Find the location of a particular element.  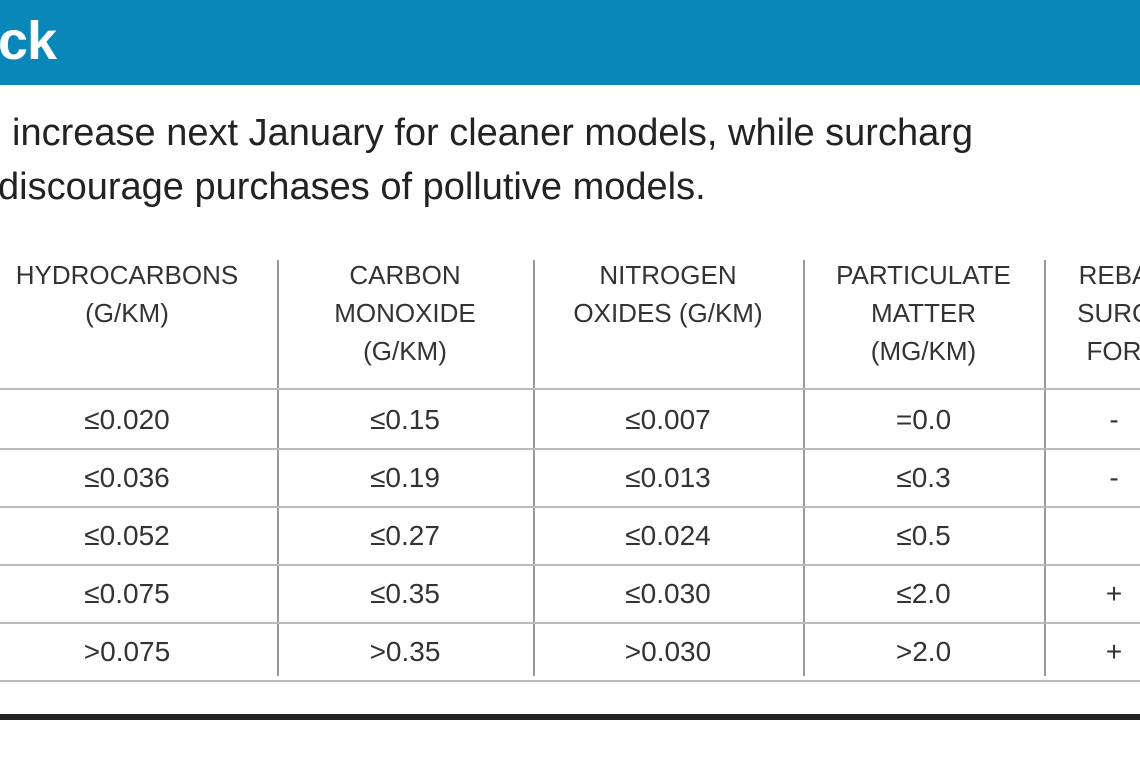

table-cell: ≤0.27 is located at coordinates (405, 535).